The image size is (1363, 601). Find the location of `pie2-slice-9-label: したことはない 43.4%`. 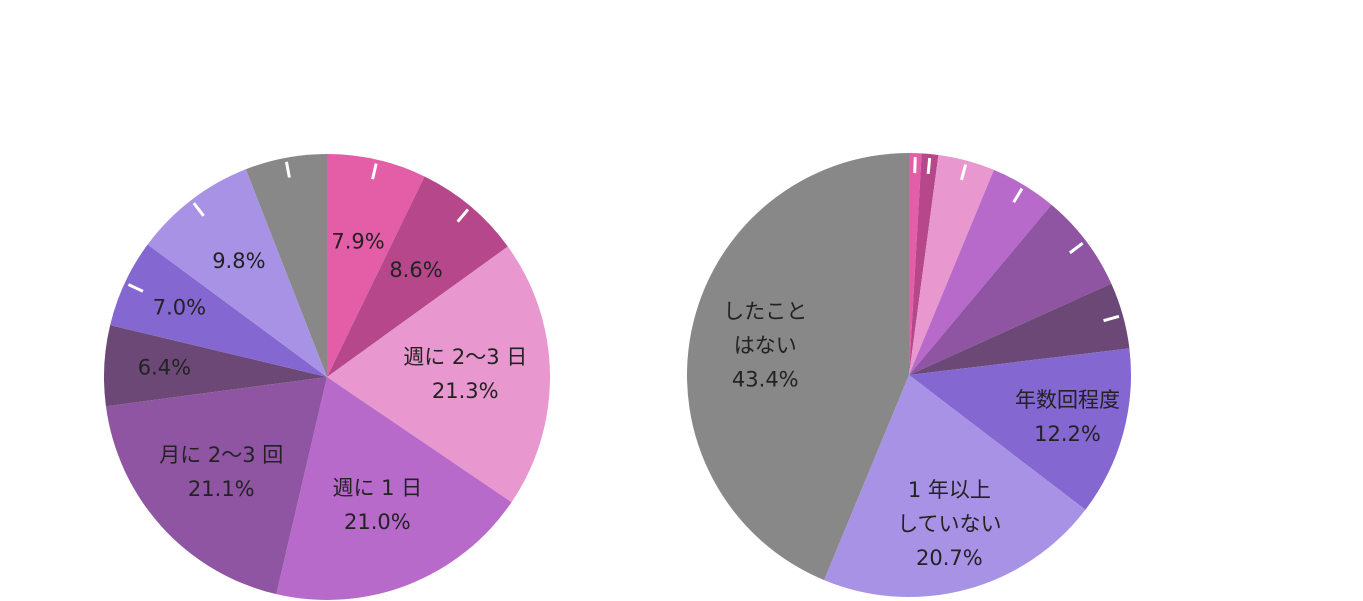

pie2-slice-9-label: したことはない 43.4% is located at coordinates (765, 345).